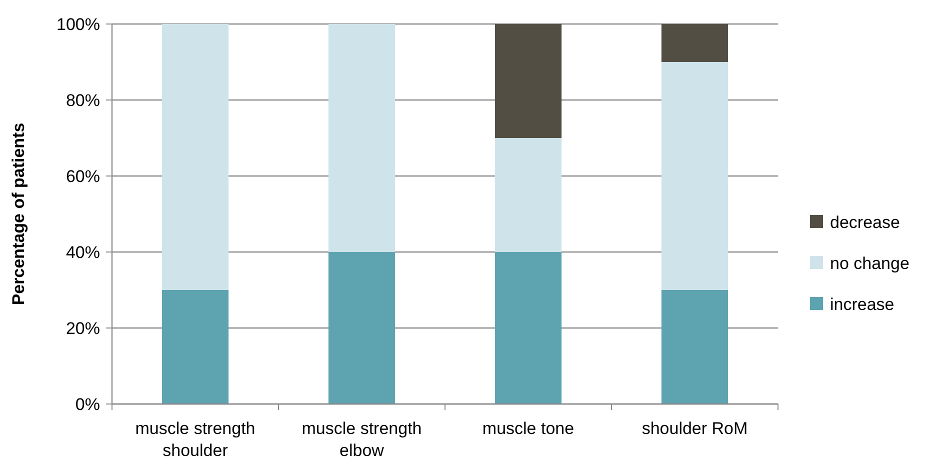  What do you see at coordinates (83, 176) in the screenshot?
I see `y-tick-label: 60%` at bounding box center [83, 176].